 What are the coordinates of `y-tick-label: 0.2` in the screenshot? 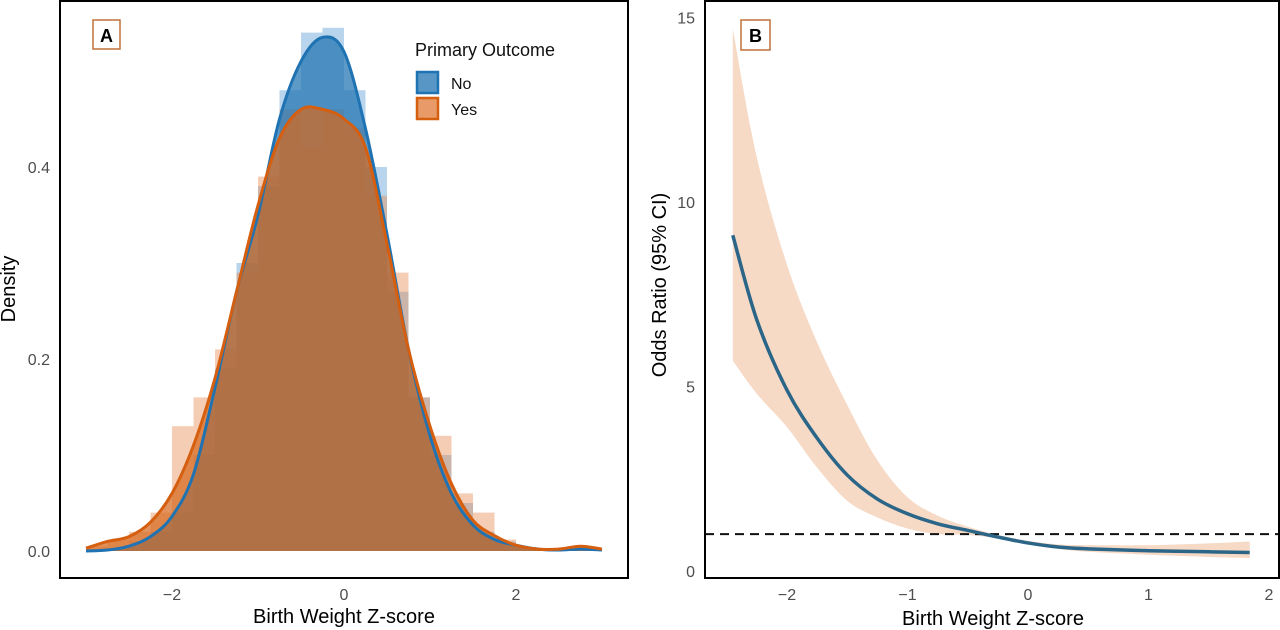 It's located at (39, 360).